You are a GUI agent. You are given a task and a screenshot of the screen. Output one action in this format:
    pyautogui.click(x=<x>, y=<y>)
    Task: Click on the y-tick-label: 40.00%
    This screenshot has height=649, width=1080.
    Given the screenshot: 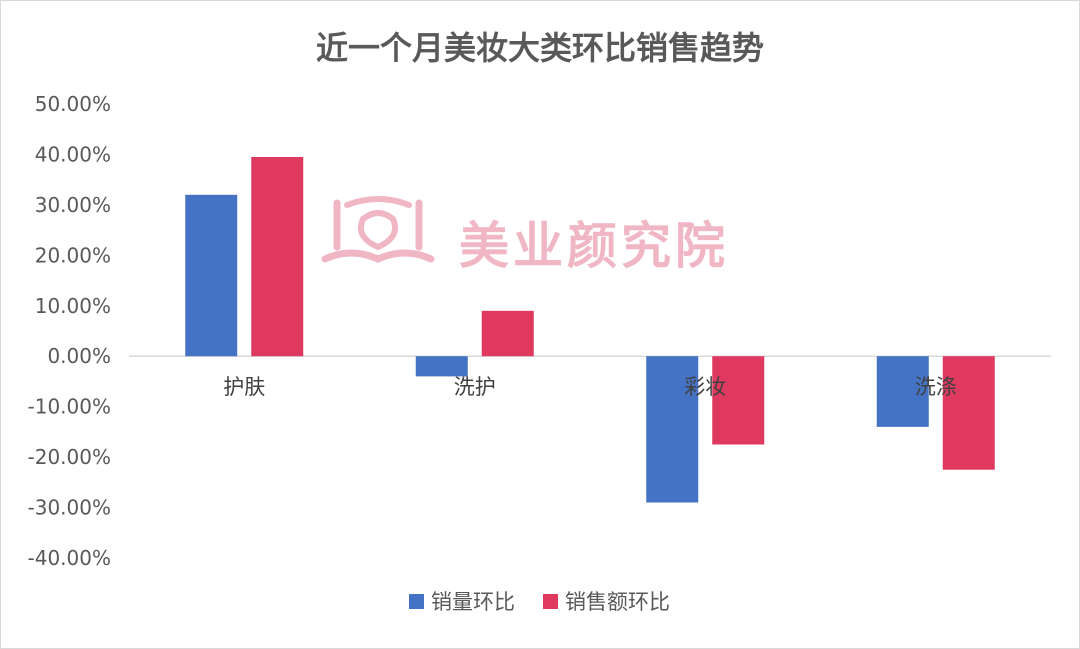 What is the action you would take?
    pyautogui.click(x=73, y=154)
    